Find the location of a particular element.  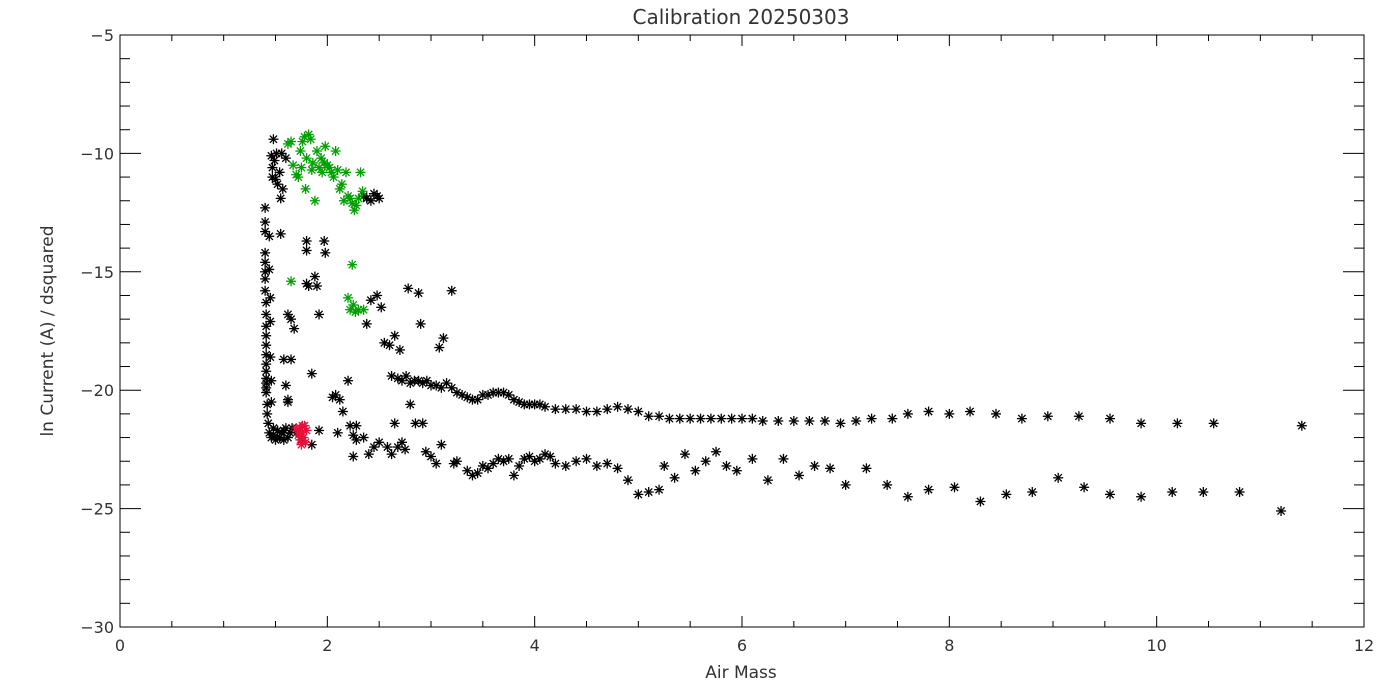

x-tick-label: 8 is located at coordinates (949, 645).